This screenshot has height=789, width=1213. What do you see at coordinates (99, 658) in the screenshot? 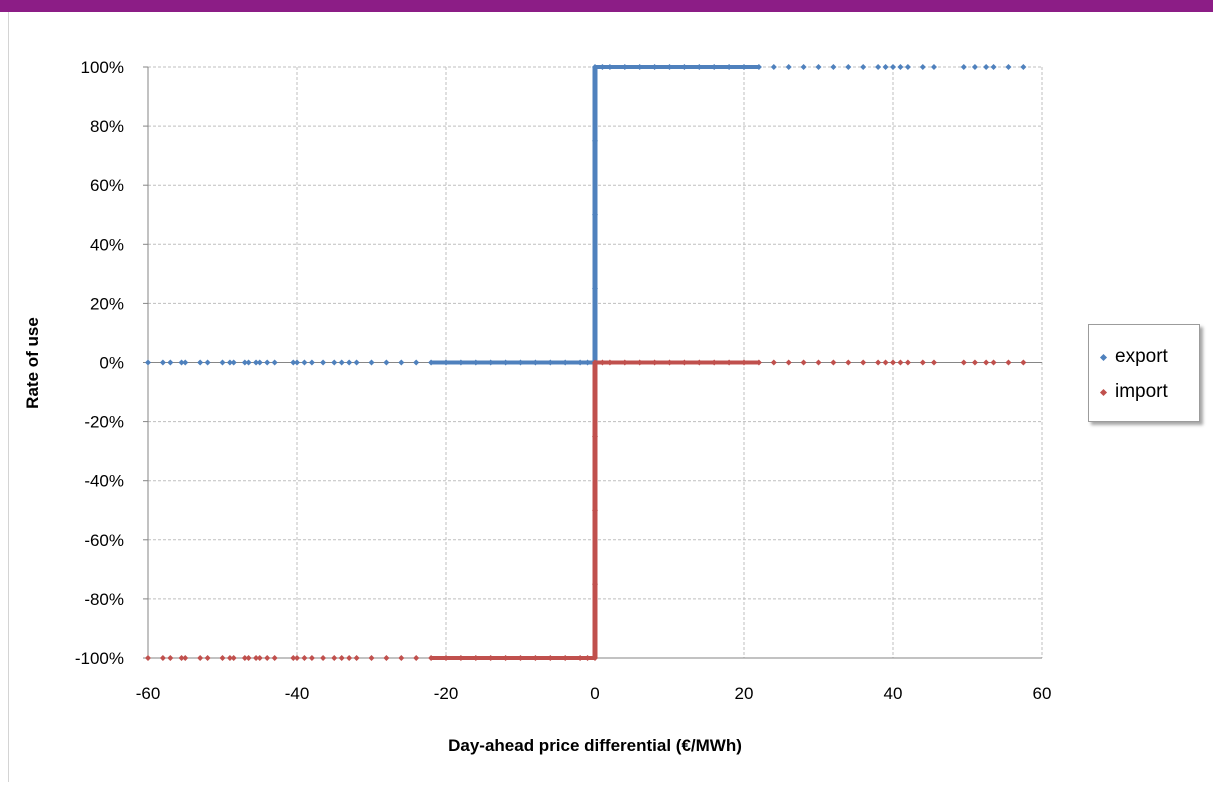
I see `y-tick-label: -100%` at bounding box center [99, 658].